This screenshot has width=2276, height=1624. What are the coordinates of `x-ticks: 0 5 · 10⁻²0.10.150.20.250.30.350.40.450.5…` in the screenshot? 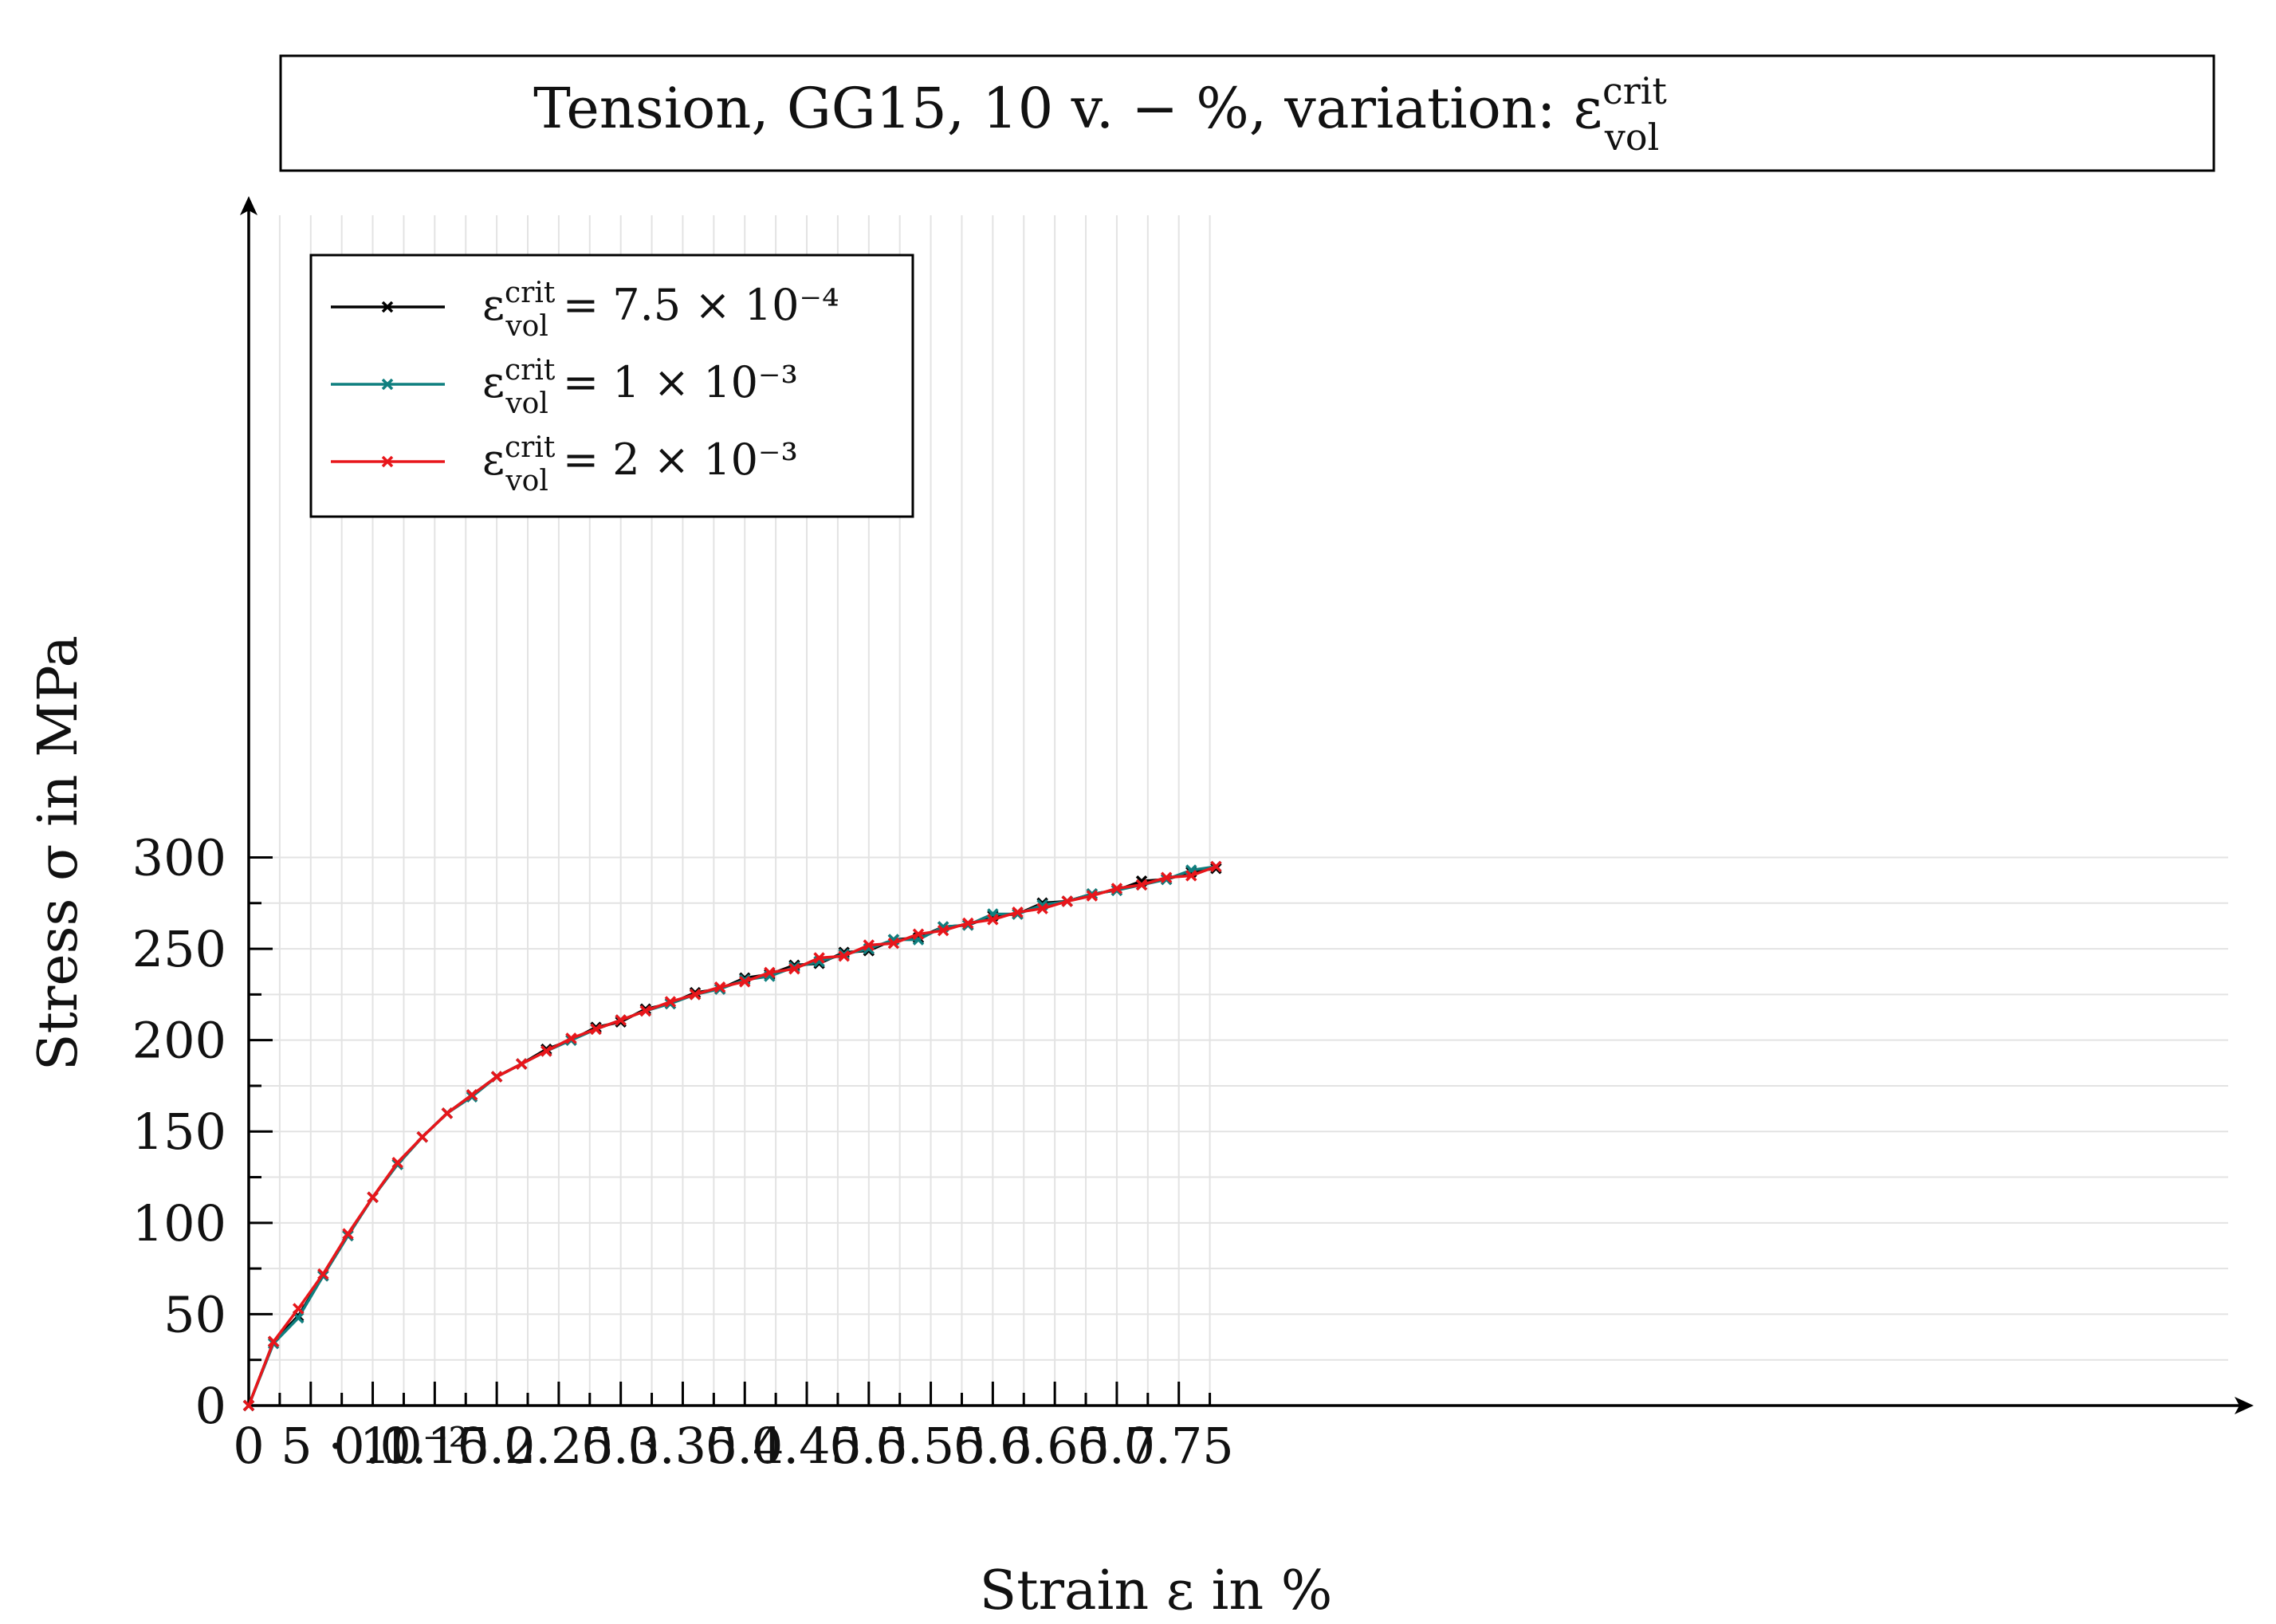 It's located at (733, 1429).